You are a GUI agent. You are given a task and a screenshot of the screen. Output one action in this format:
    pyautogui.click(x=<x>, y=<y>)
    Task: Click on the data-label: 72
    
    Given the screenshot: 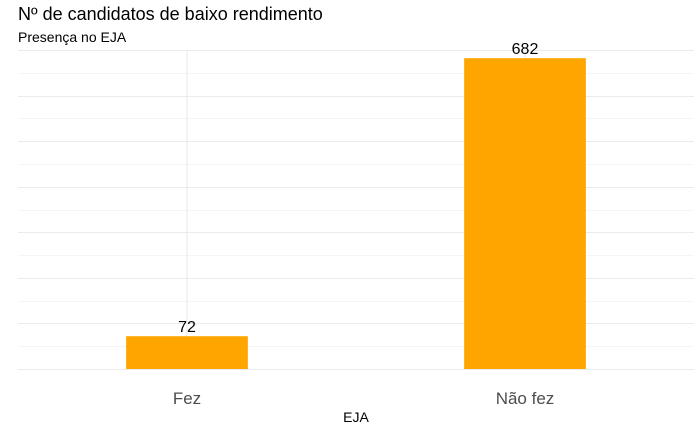 What is the action you would take?
    pyautogui.click(x=187, y=327)
    